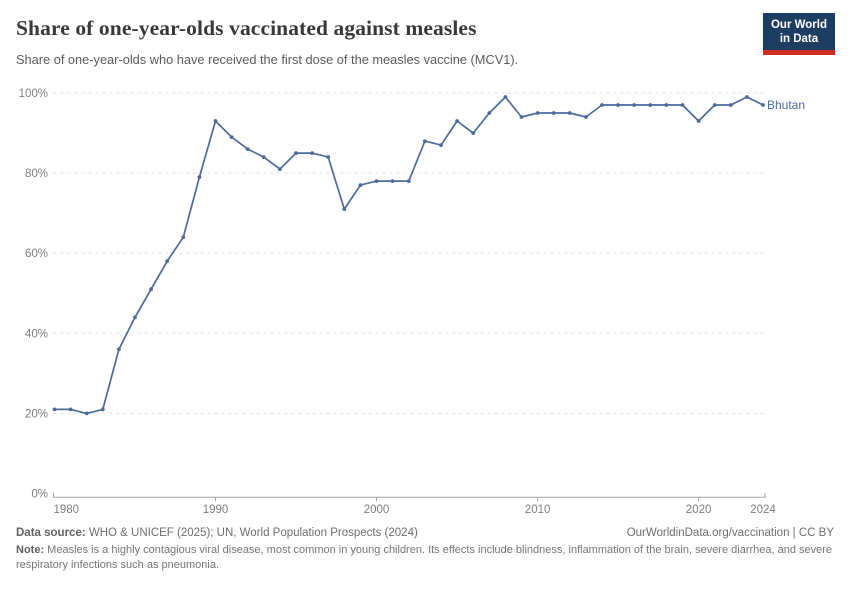  I want to click on y-tick-label: 100%, so click(33, 94).